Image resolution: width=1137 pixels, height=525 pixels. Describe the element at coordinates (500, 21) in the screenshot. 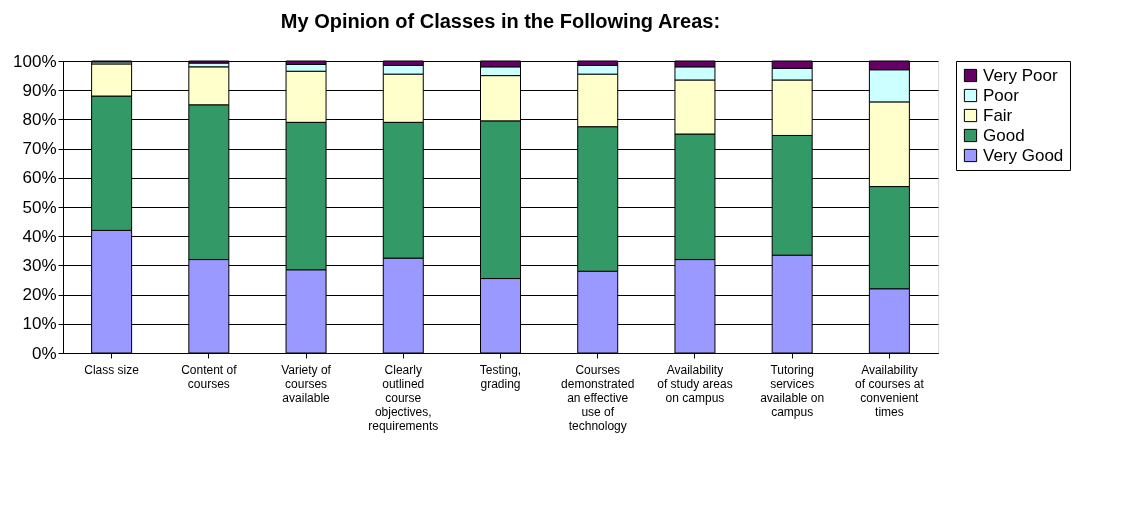

I see `chart-title: My Opinion of Classes in the Following Areas:` at that location.